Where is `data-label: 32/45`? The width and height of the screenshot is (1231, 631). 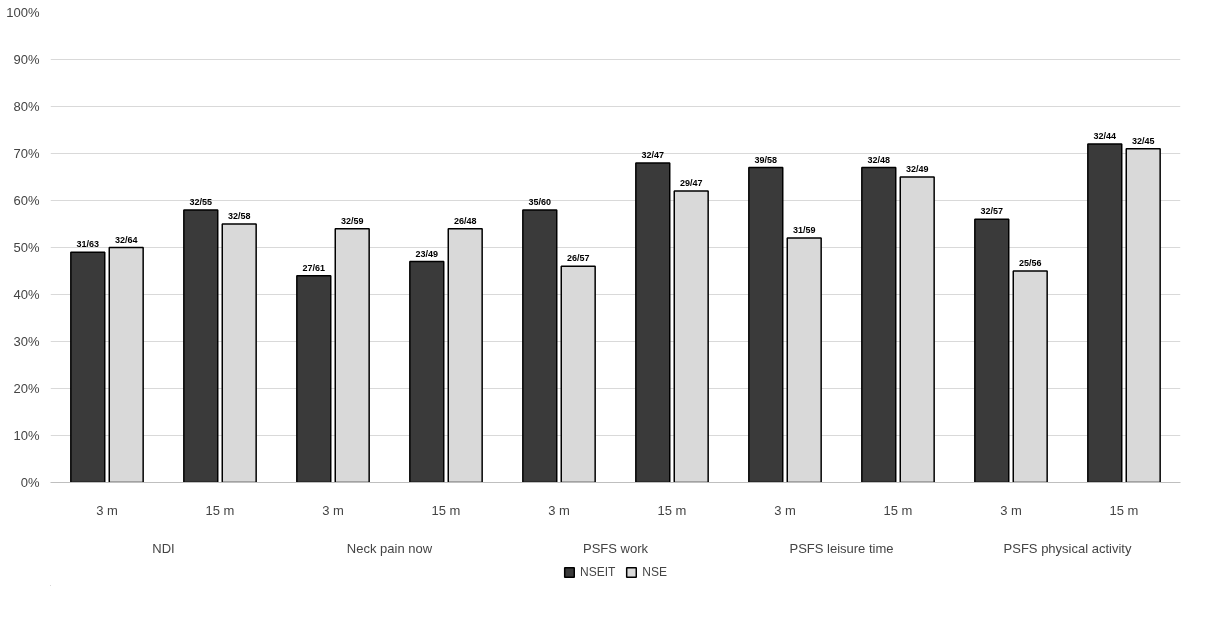
data-label: 32/45 is located at coordinates (1143, 140).